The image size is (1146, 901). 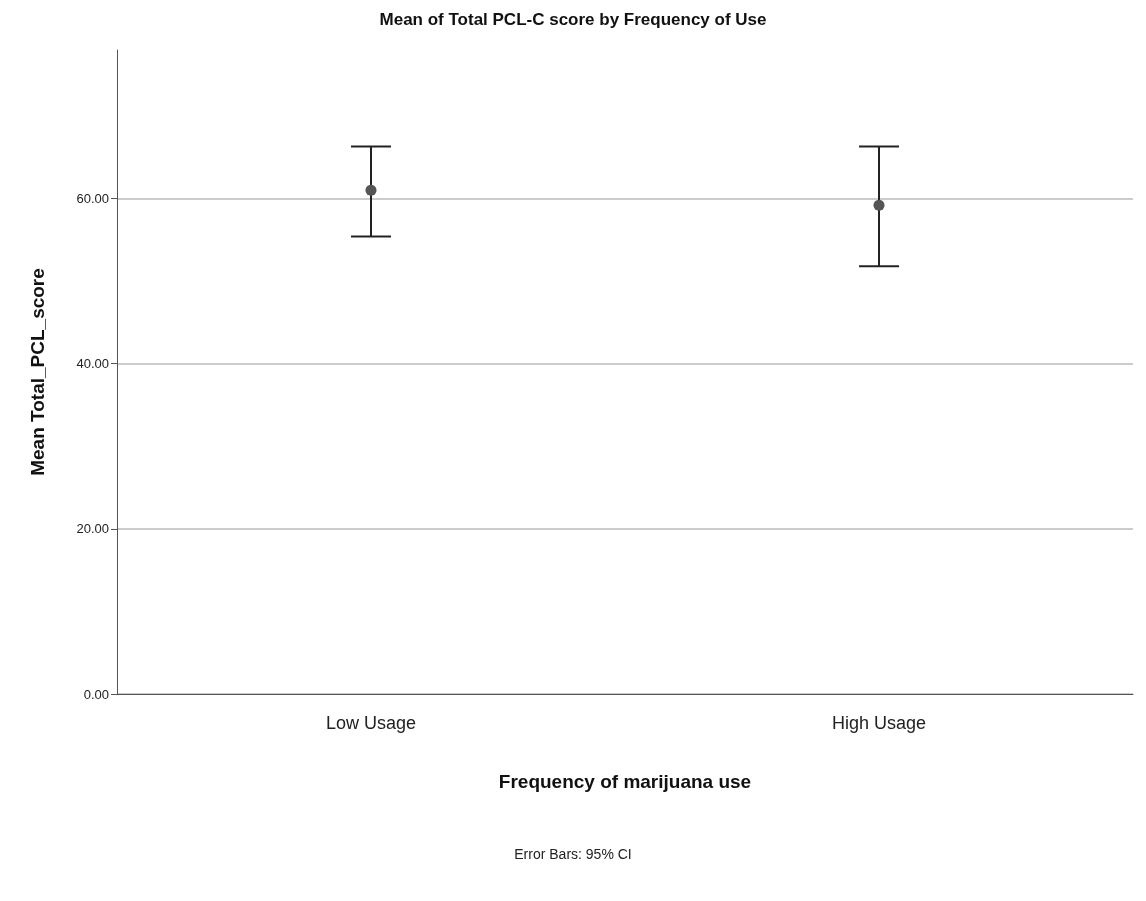 What do you see at coordinates (37, 372) in the screenshot?
I see `y-axis-title: Mean Total_PCL_score` at bounding box center [37, 372].